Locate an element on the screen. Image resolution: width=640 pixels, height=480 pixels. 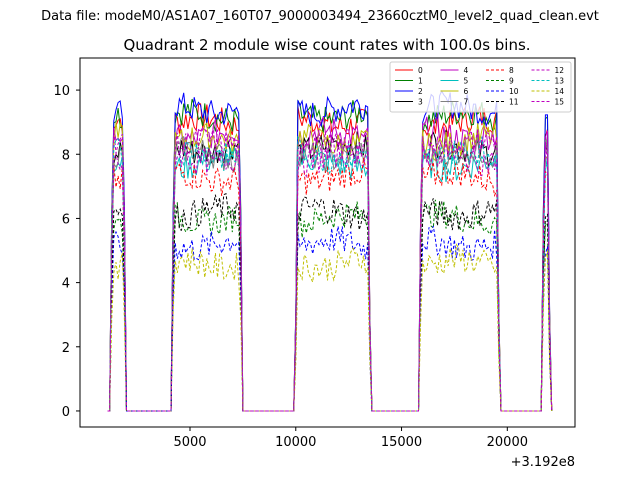
x-tick-label: 5000 is located at coordinates (189, 442).